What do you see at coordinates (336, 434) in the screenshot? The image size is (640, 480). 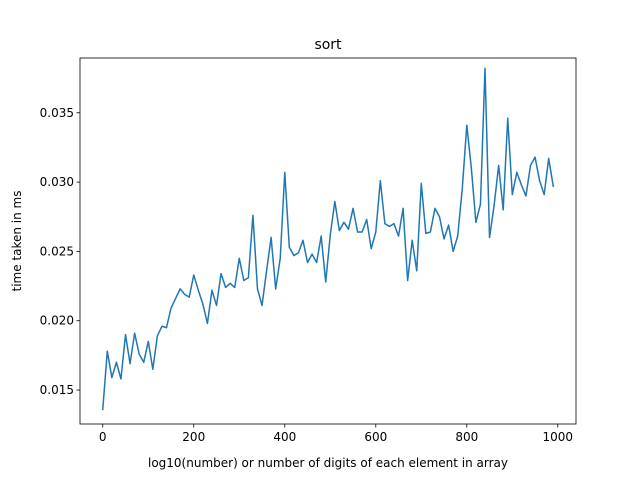 I see `x-axis: 0 200 400 600 800 1000` at bounding box center [336, 434].